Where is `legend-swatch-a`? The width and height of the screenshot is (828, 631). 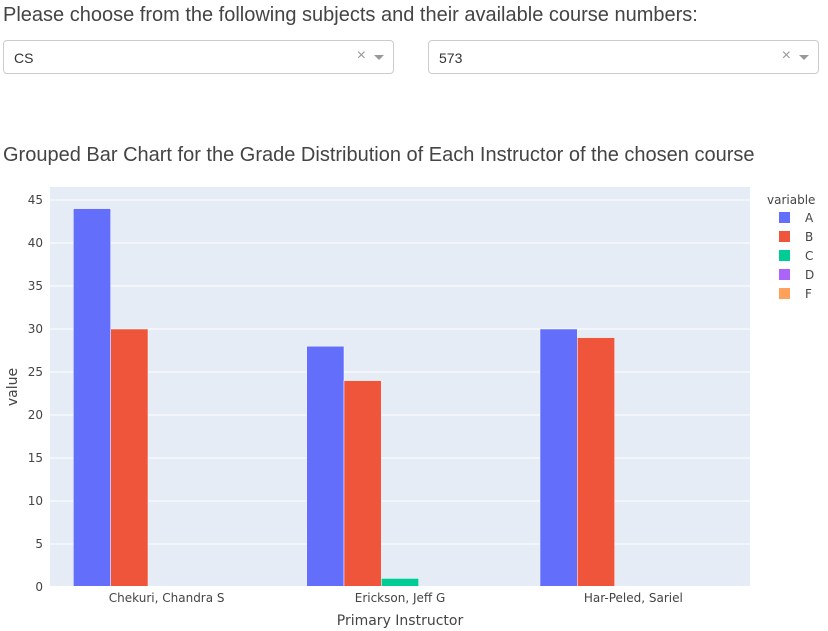 legend-swatch-a is located at coordinates (784, 217).